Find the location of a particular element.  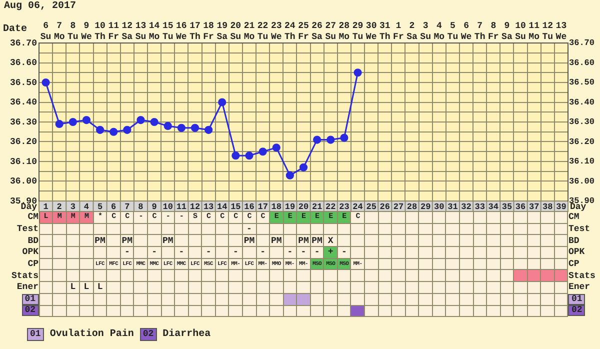

x-tick-label: 2 Sa is located at coordinates (412, 31).